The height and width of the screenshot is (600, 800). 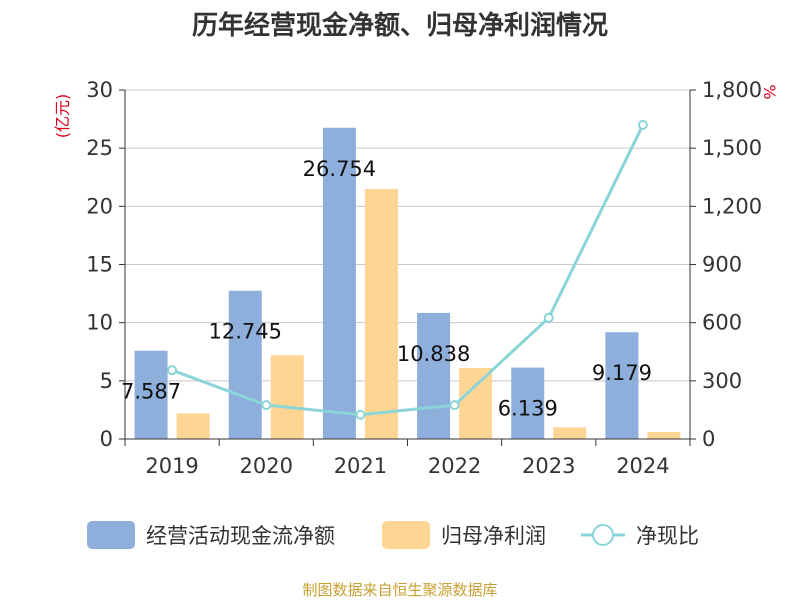 I want to click on cashflow-data-label: 12.745, so click(x=245, y=332).